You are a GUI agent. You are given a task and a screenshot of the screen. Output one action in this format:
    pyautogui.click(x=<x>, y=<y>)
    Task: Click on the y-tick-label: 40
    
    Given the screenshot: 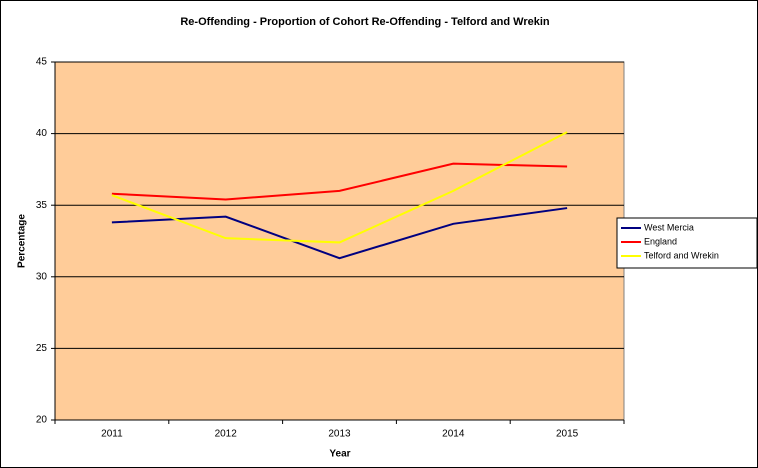 What is the action you would take?
    pyautogui.click(x=42, y=133)
    